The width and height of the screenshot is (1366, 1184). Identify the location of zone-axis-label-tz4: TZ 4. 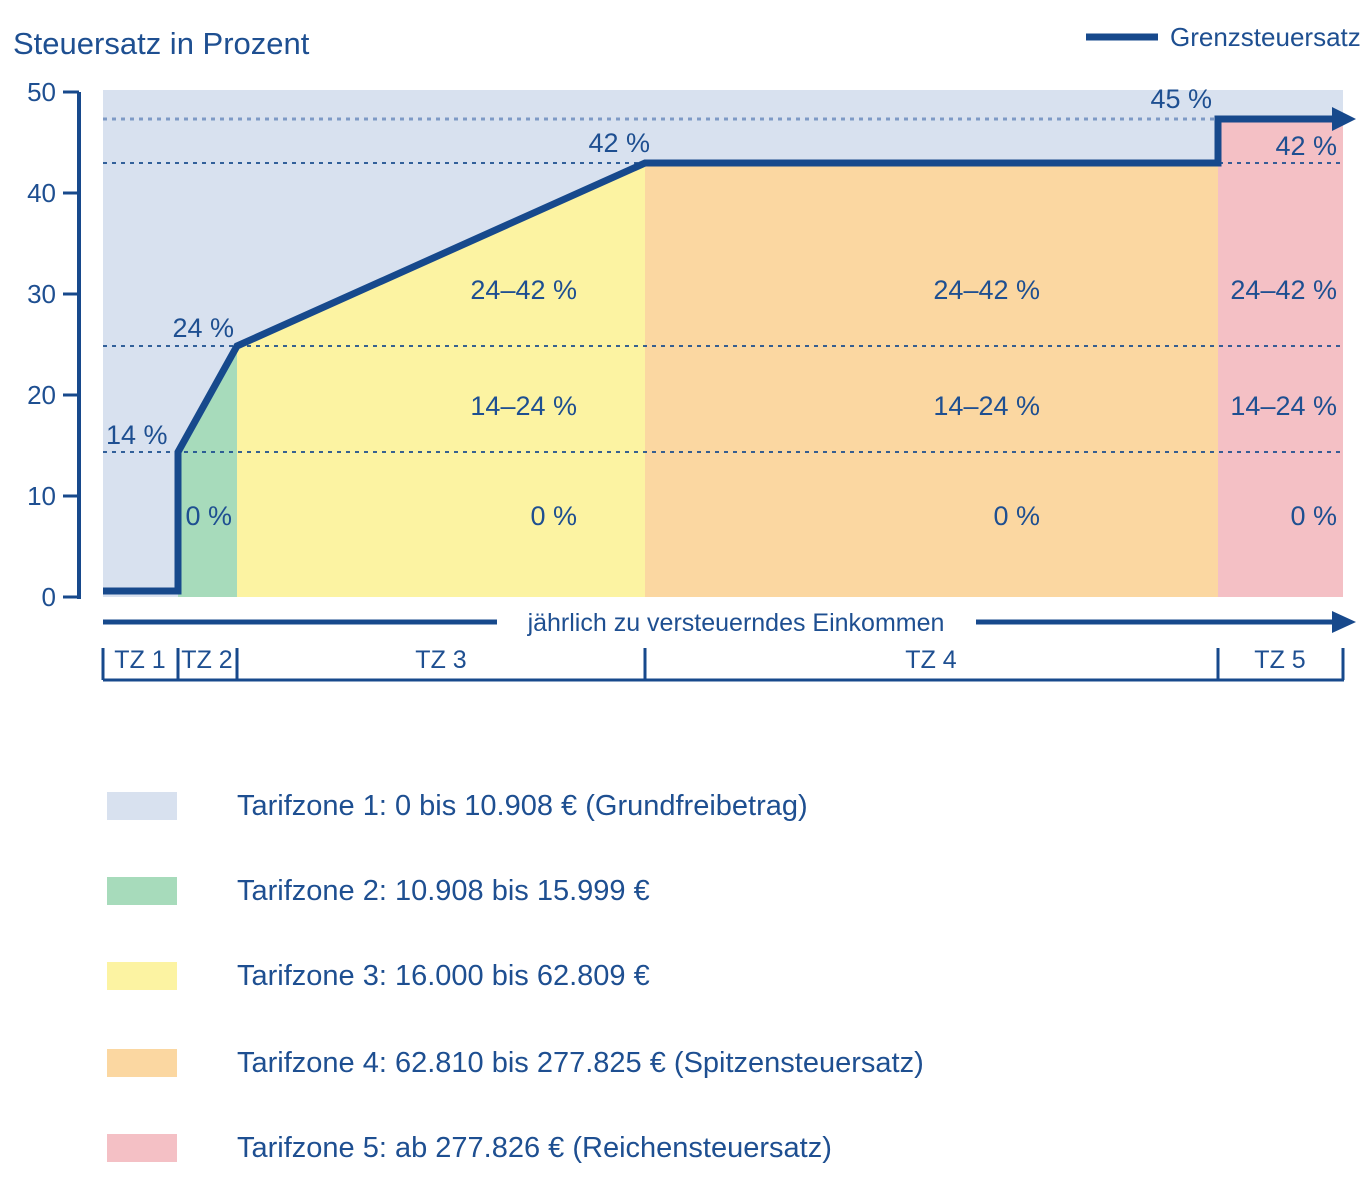
(930, 660).